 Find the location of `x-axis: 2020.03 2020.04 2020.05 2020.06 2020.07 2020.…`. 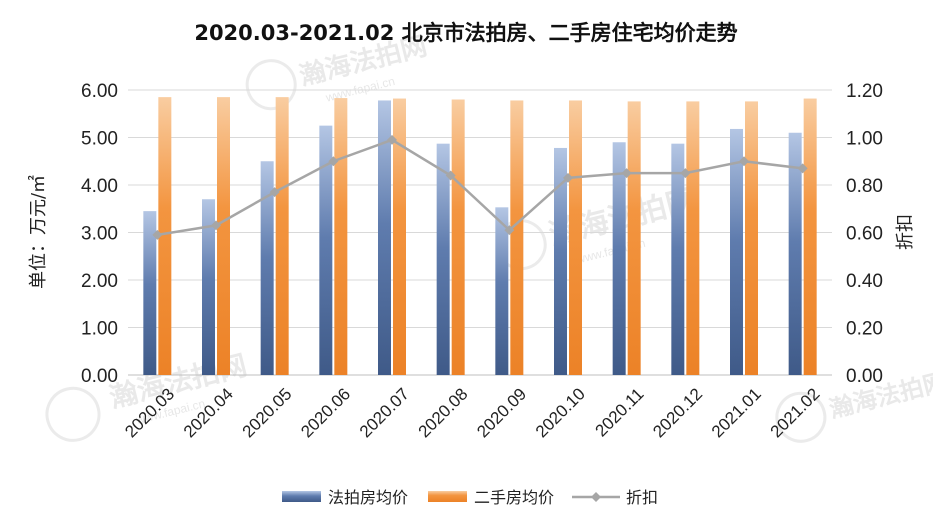

x-axis: 2020.03 2020.04 2020.05 2020.06 2020.07 2020.… is located at coordinates (472, 412).